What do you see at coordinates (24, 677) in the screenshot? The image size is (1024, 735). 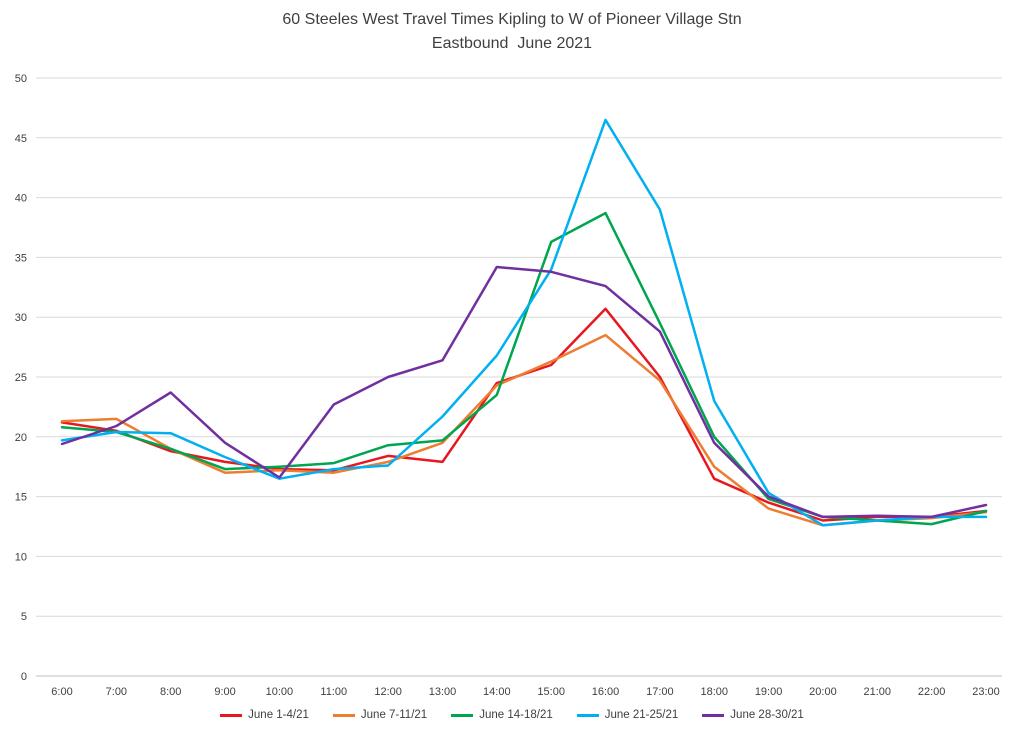 I see `y-axis-tick-label: 0` at bounding box center [24, 677].